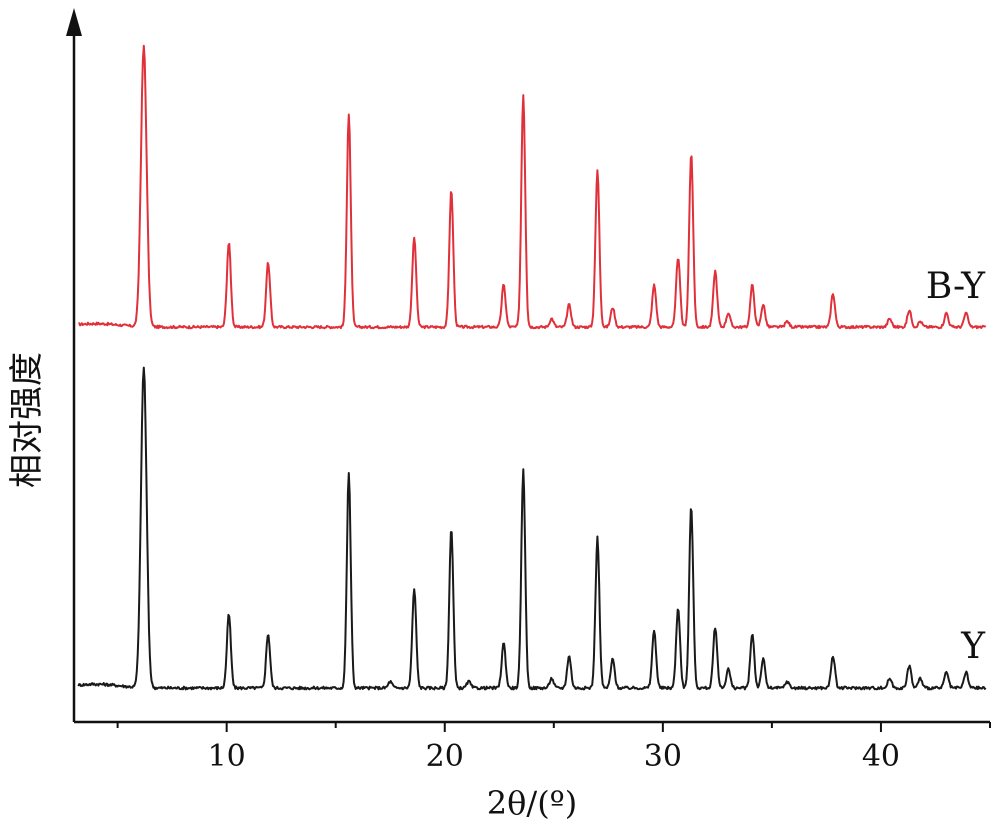 The image size is (1000, 833). What do you see at coordinates (553, 748) in the screenshot?
I see `x-ticks: 10 20 30 40` at bounding box center [553, 748].